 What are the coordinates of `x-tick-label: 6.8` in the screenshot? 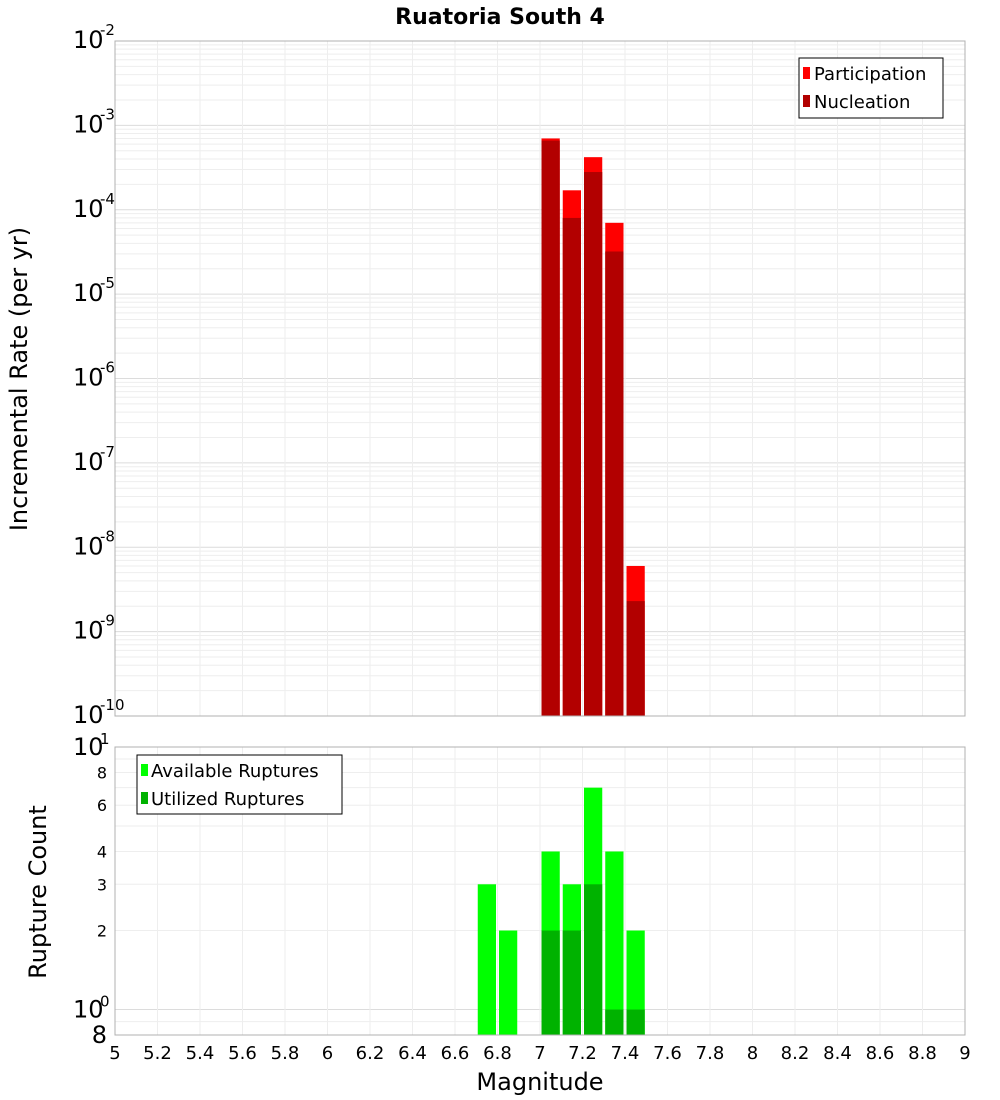 It's located at (497, 1053).